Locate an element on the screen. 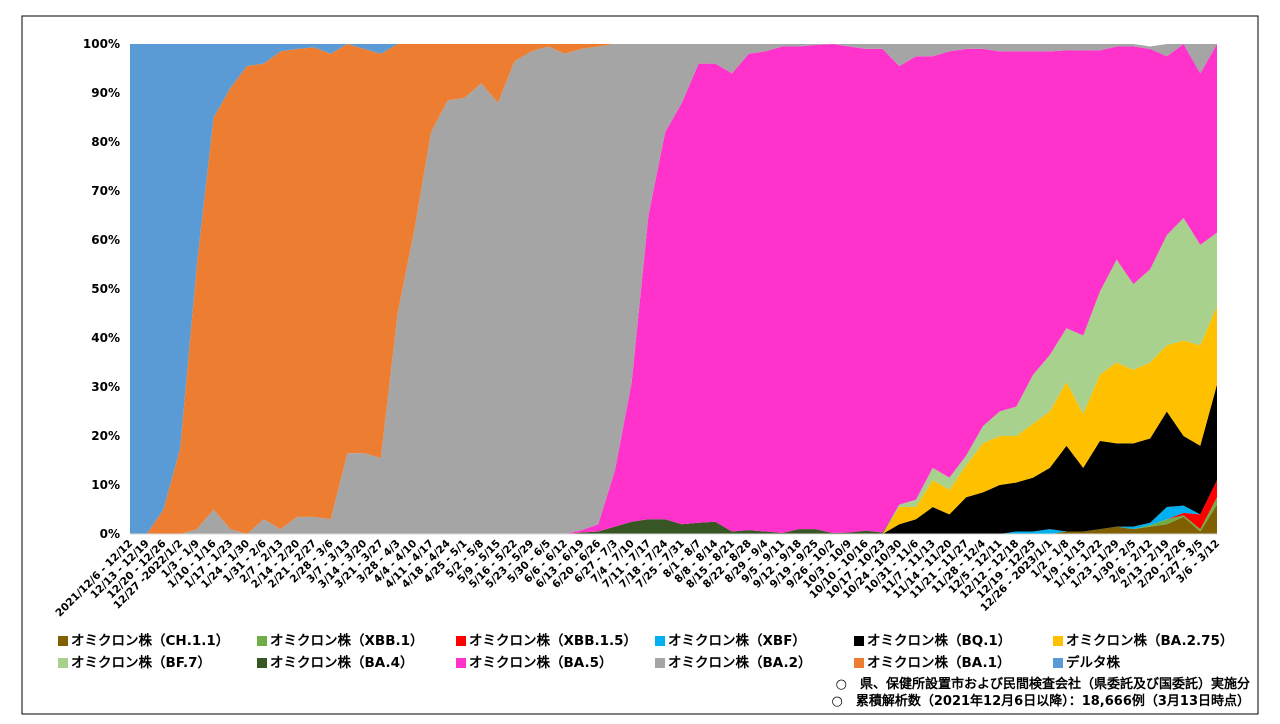 The width and height of the screenshot is (1280, 724). y-tick-label: 40% is located at coordinates (105, 338).